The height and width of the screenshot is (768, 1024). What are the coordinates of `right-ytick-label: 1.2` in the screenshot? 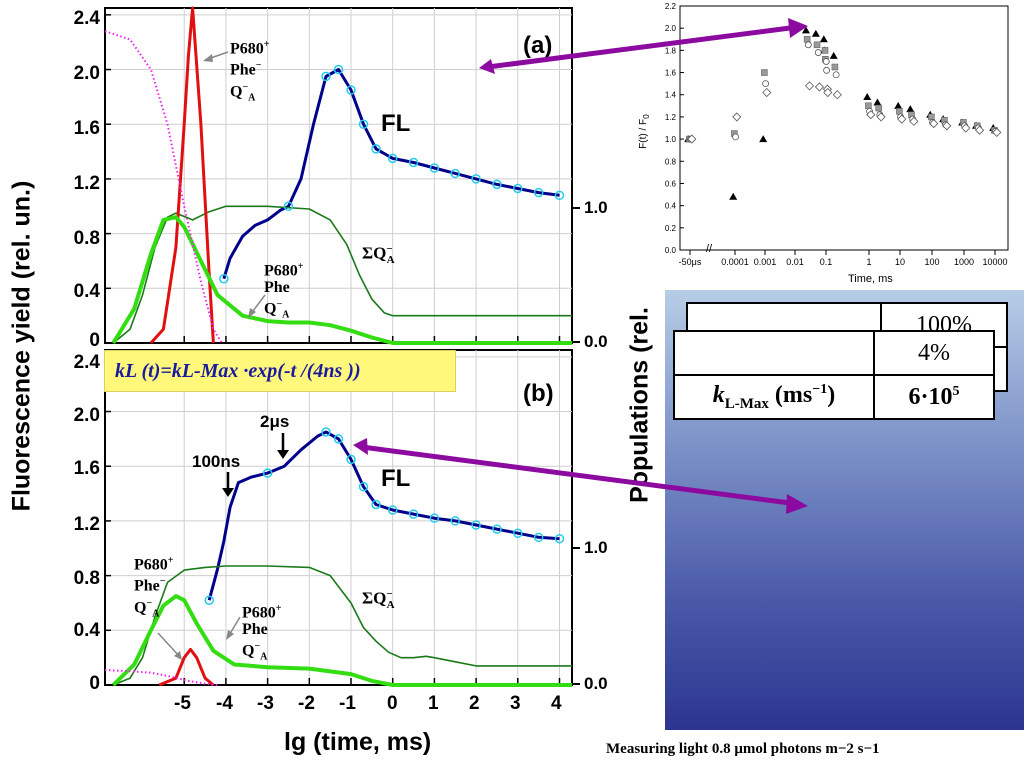 It's located at (671, 117).